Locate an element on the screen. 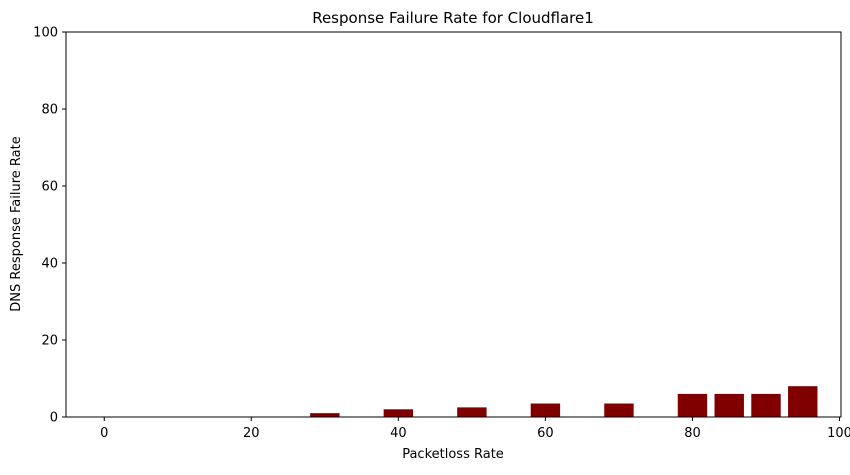 This screenshot has height=475, width=850. x-tick-label: 80 is located at coordinates (692, 433).